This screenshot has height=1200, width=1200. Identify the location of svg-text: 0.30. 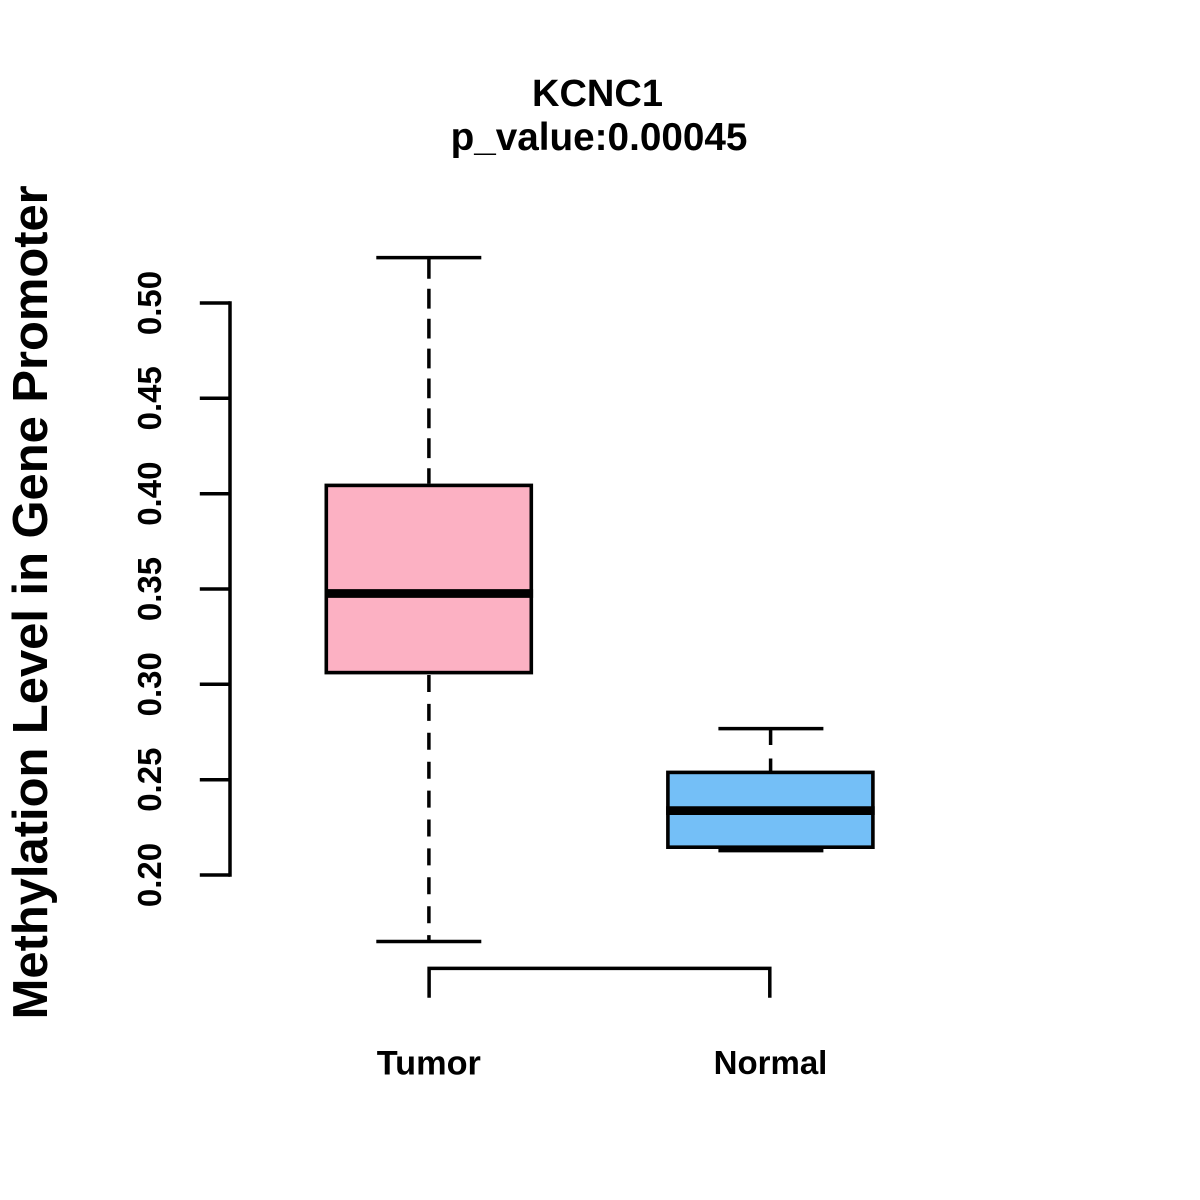
(149, 684).